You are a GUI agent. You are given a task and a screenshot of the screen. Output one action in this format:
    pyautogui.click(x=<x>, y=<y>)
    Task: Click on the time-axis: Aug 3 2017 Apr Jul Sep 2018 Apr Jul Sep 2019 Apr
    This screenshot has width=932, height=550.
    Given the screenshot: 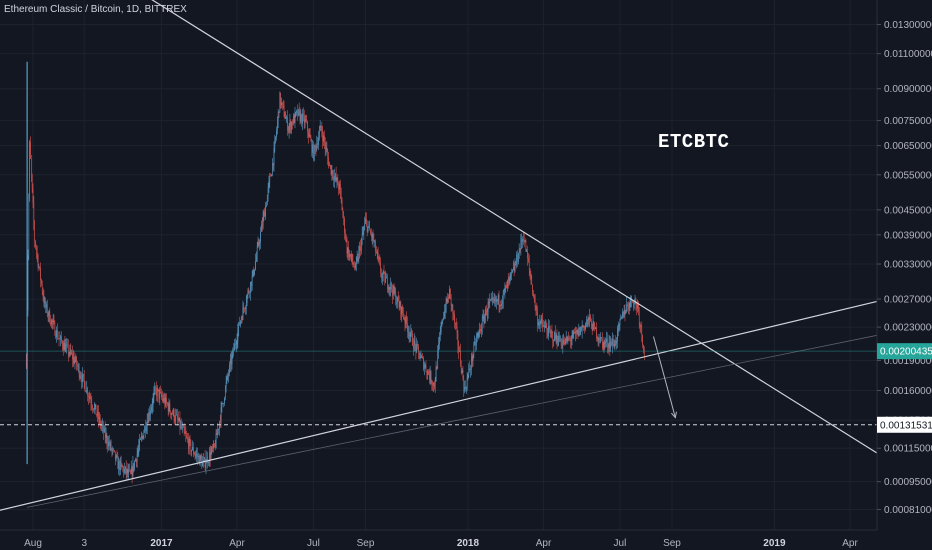 What is the action you would take?
    pyautogui.click(x=441, y=543)
    